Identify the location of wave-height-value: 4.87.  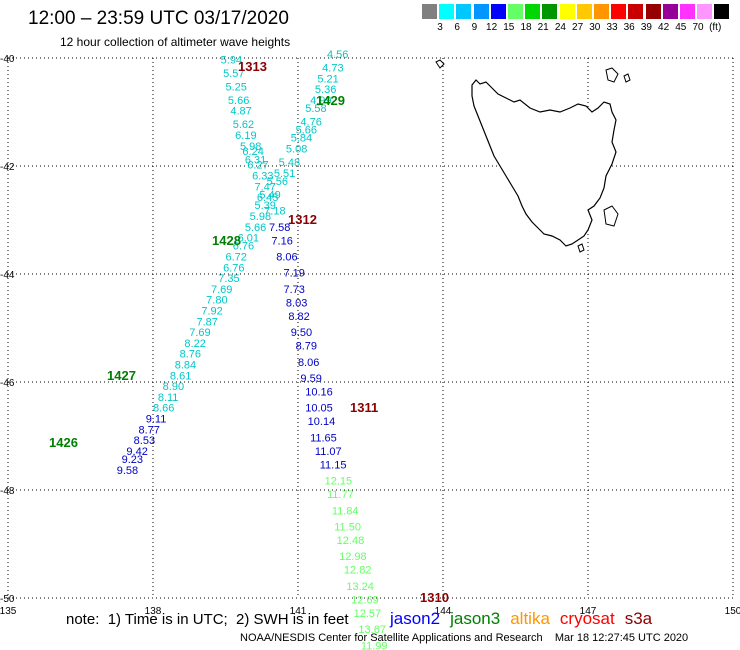
(240, 112).